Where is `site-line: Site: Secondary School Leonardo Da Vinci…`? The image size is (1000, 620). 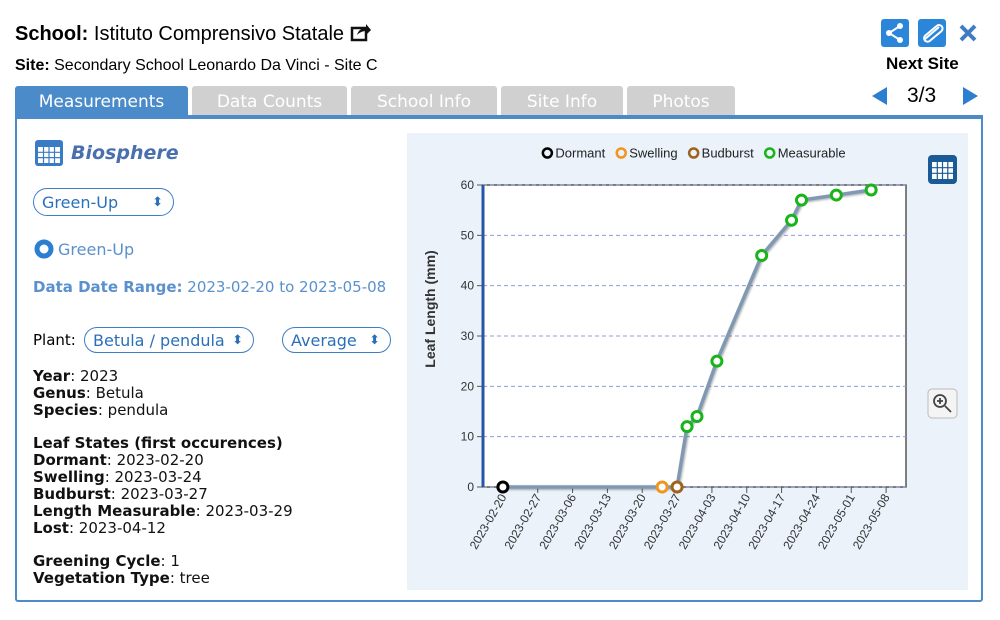 site-line: Site: Secondary School Leonardo Da Vinci… is located at coordinates (196, 66).